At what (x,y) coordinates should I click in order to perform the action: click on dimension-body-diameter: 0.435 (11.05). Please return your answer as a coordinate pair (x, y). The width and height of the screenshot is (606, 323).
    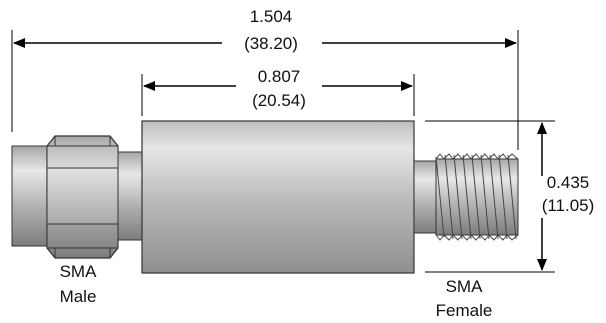
    Looking at the image, I should click on (566, 196).